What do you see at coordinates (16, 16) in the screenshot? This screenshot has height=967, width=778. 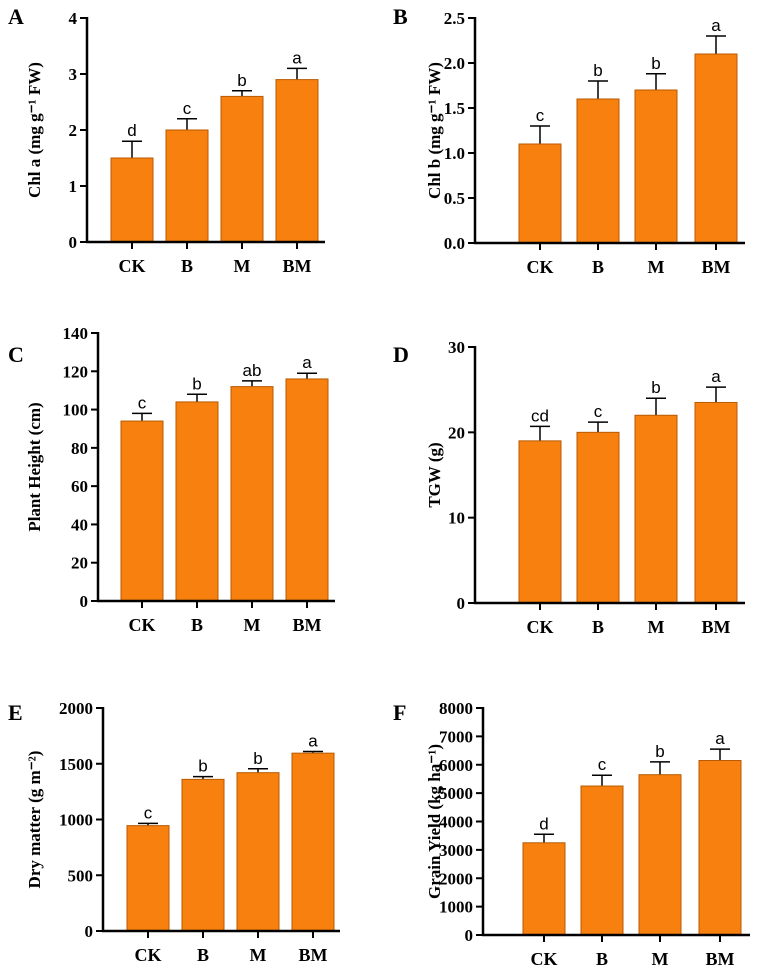 I see `panel-letter: A` at bounding box center [16, 16].